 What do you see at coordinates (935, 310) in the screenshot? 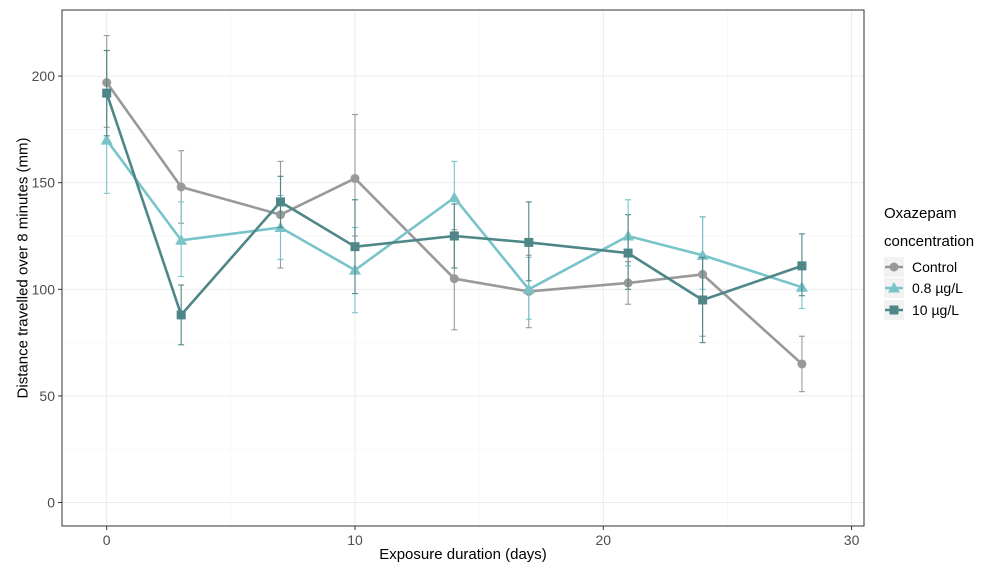
I see `legend-label: 10 µg/L` at bounding box center [935, 310].